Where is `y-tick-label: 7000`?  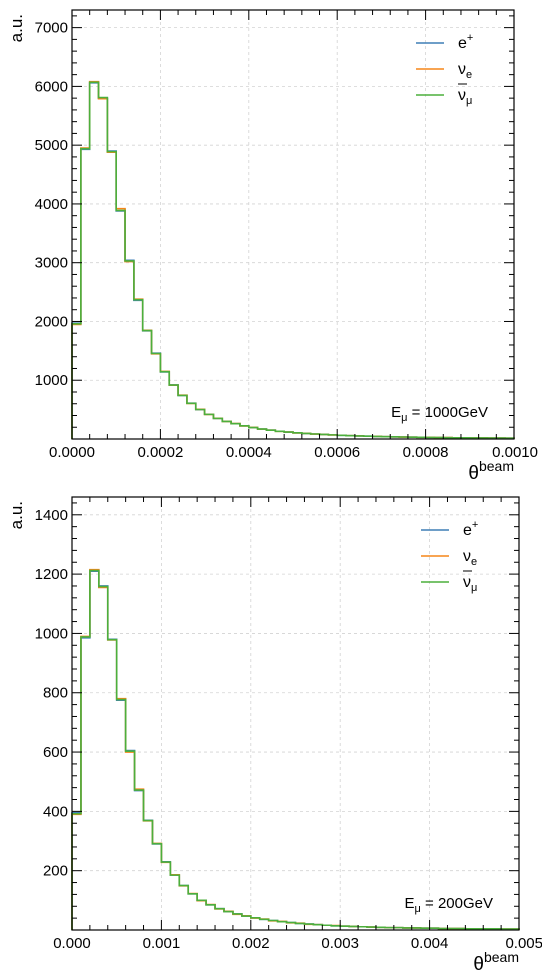
y-tick-label: 7000 is located at coordinates (51, 28).